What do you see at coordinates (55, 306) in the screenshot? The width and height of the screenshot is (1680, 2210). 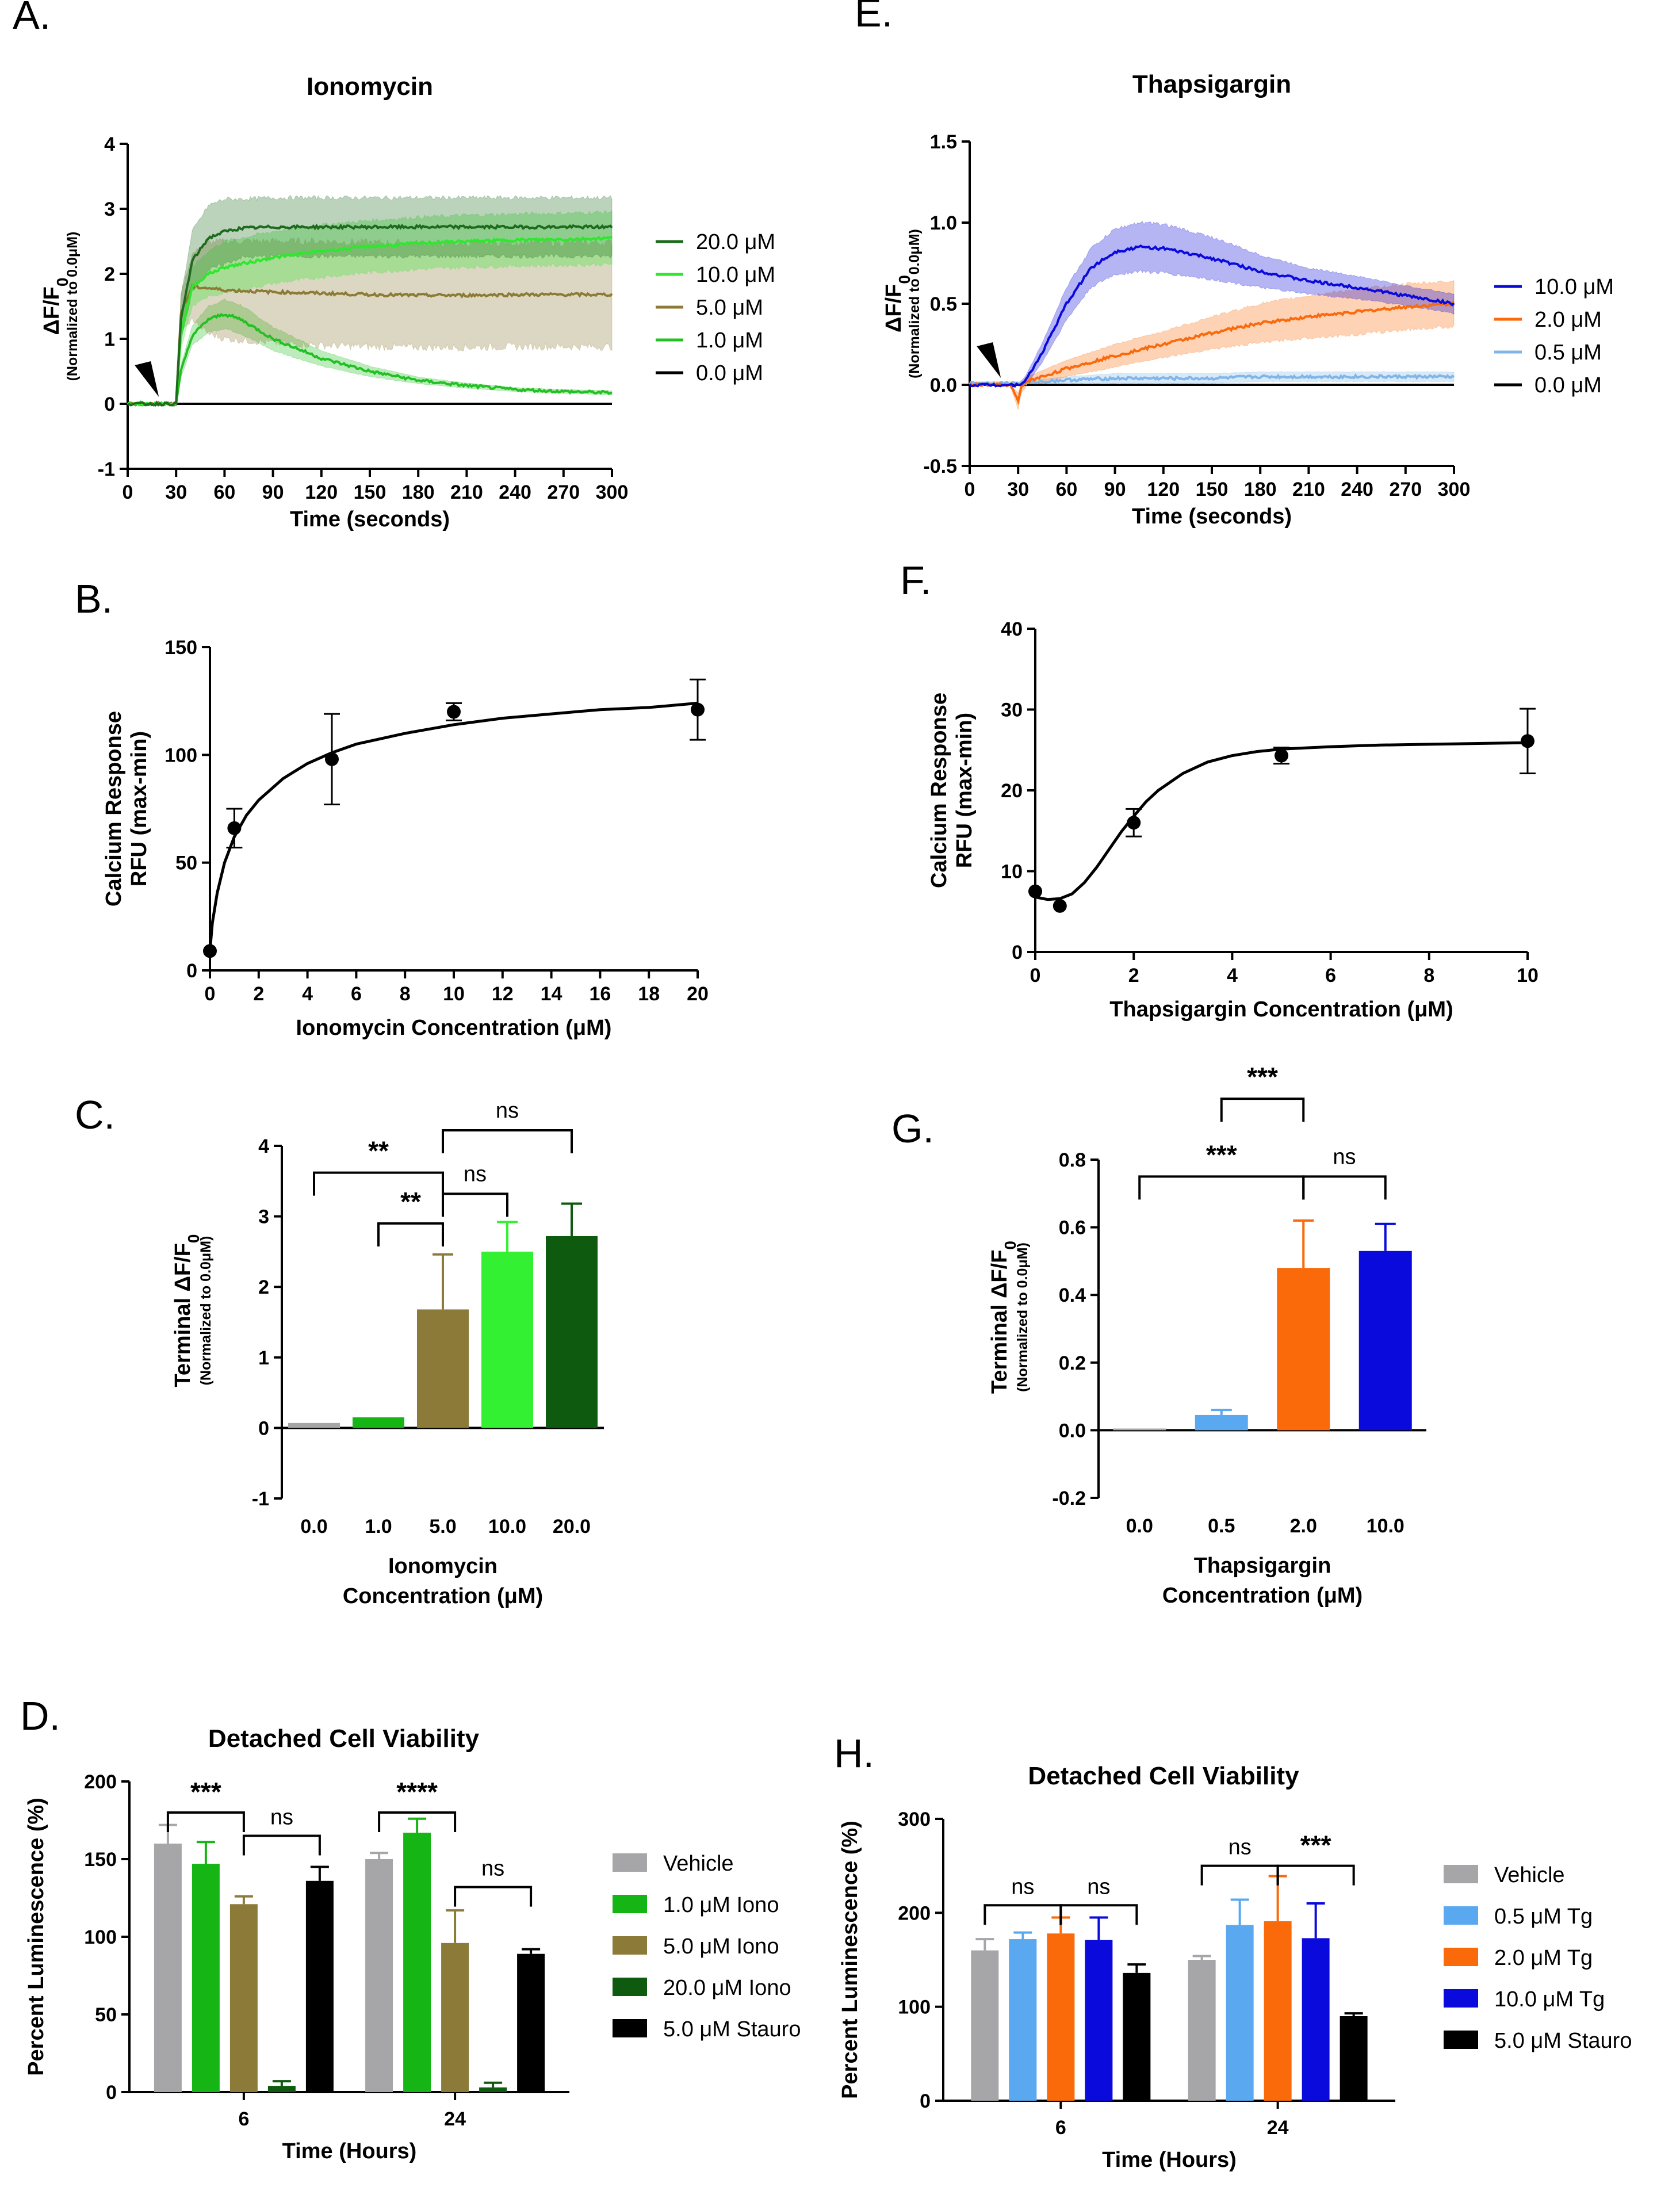 I see `y-axis-label: ΔF/F0` at bounding box center [55, 306].